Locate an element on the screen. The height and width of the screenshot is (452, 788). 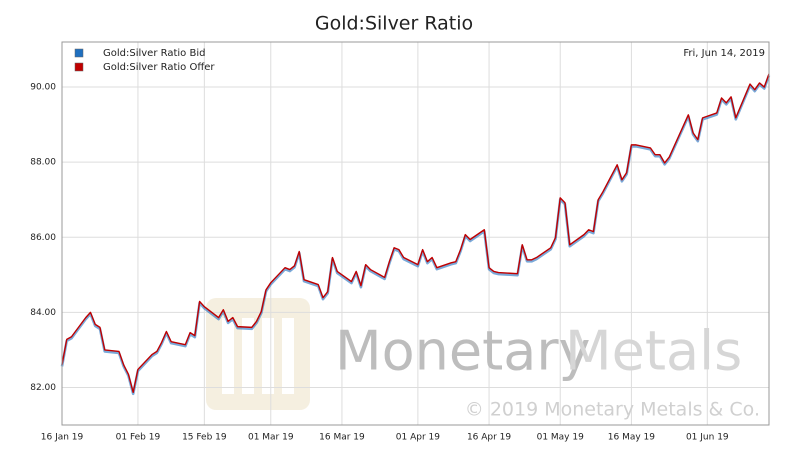
watermark-logo is located at coordinates (258, 354).